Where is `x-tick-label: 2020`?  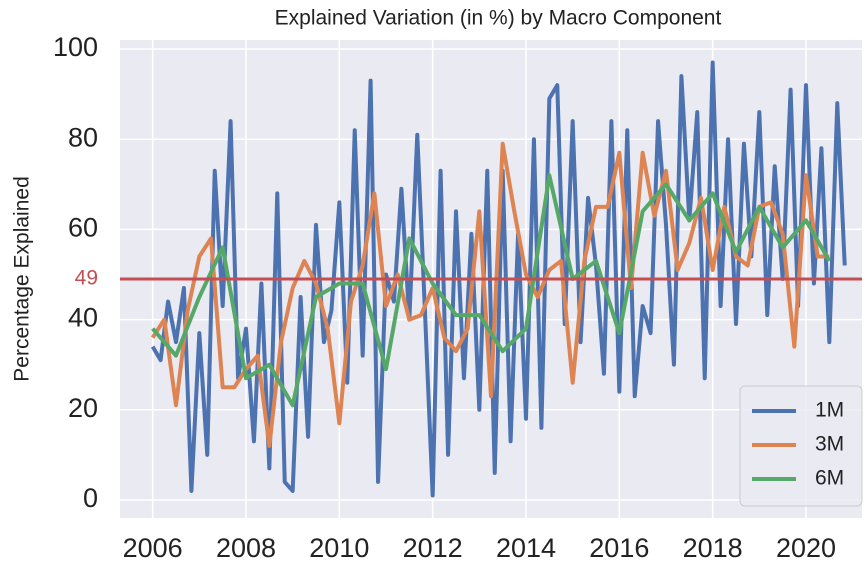 x-tick-label: 2020 is located at coordinates (806, 548).